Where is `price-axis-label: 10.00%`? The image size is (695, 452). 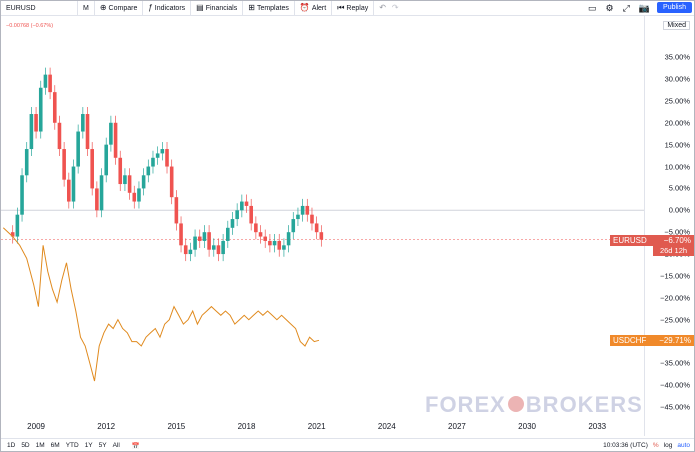
price-axis-label: 10.00% is located at coordinates (677, 167).